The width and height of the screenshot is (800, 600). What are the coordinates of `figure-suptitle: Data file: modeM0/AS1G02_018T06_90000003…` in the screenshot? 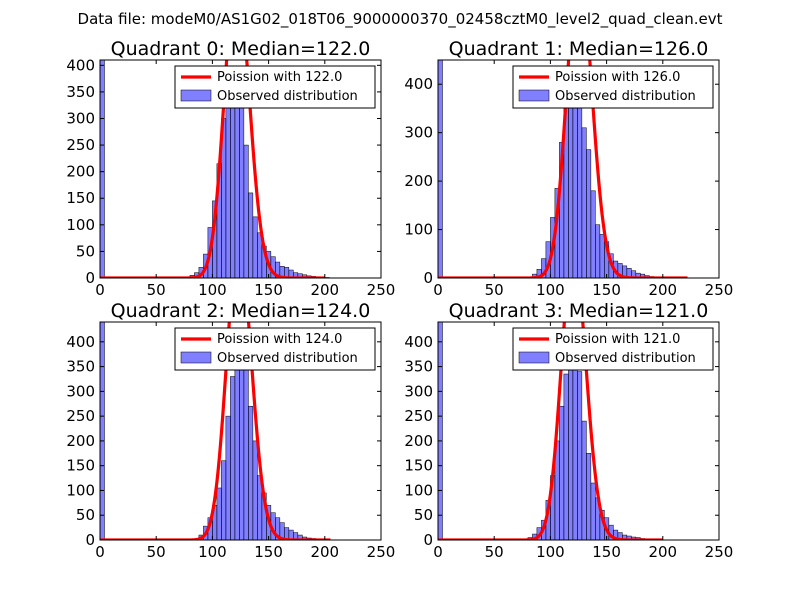 It's located at (400, 19).